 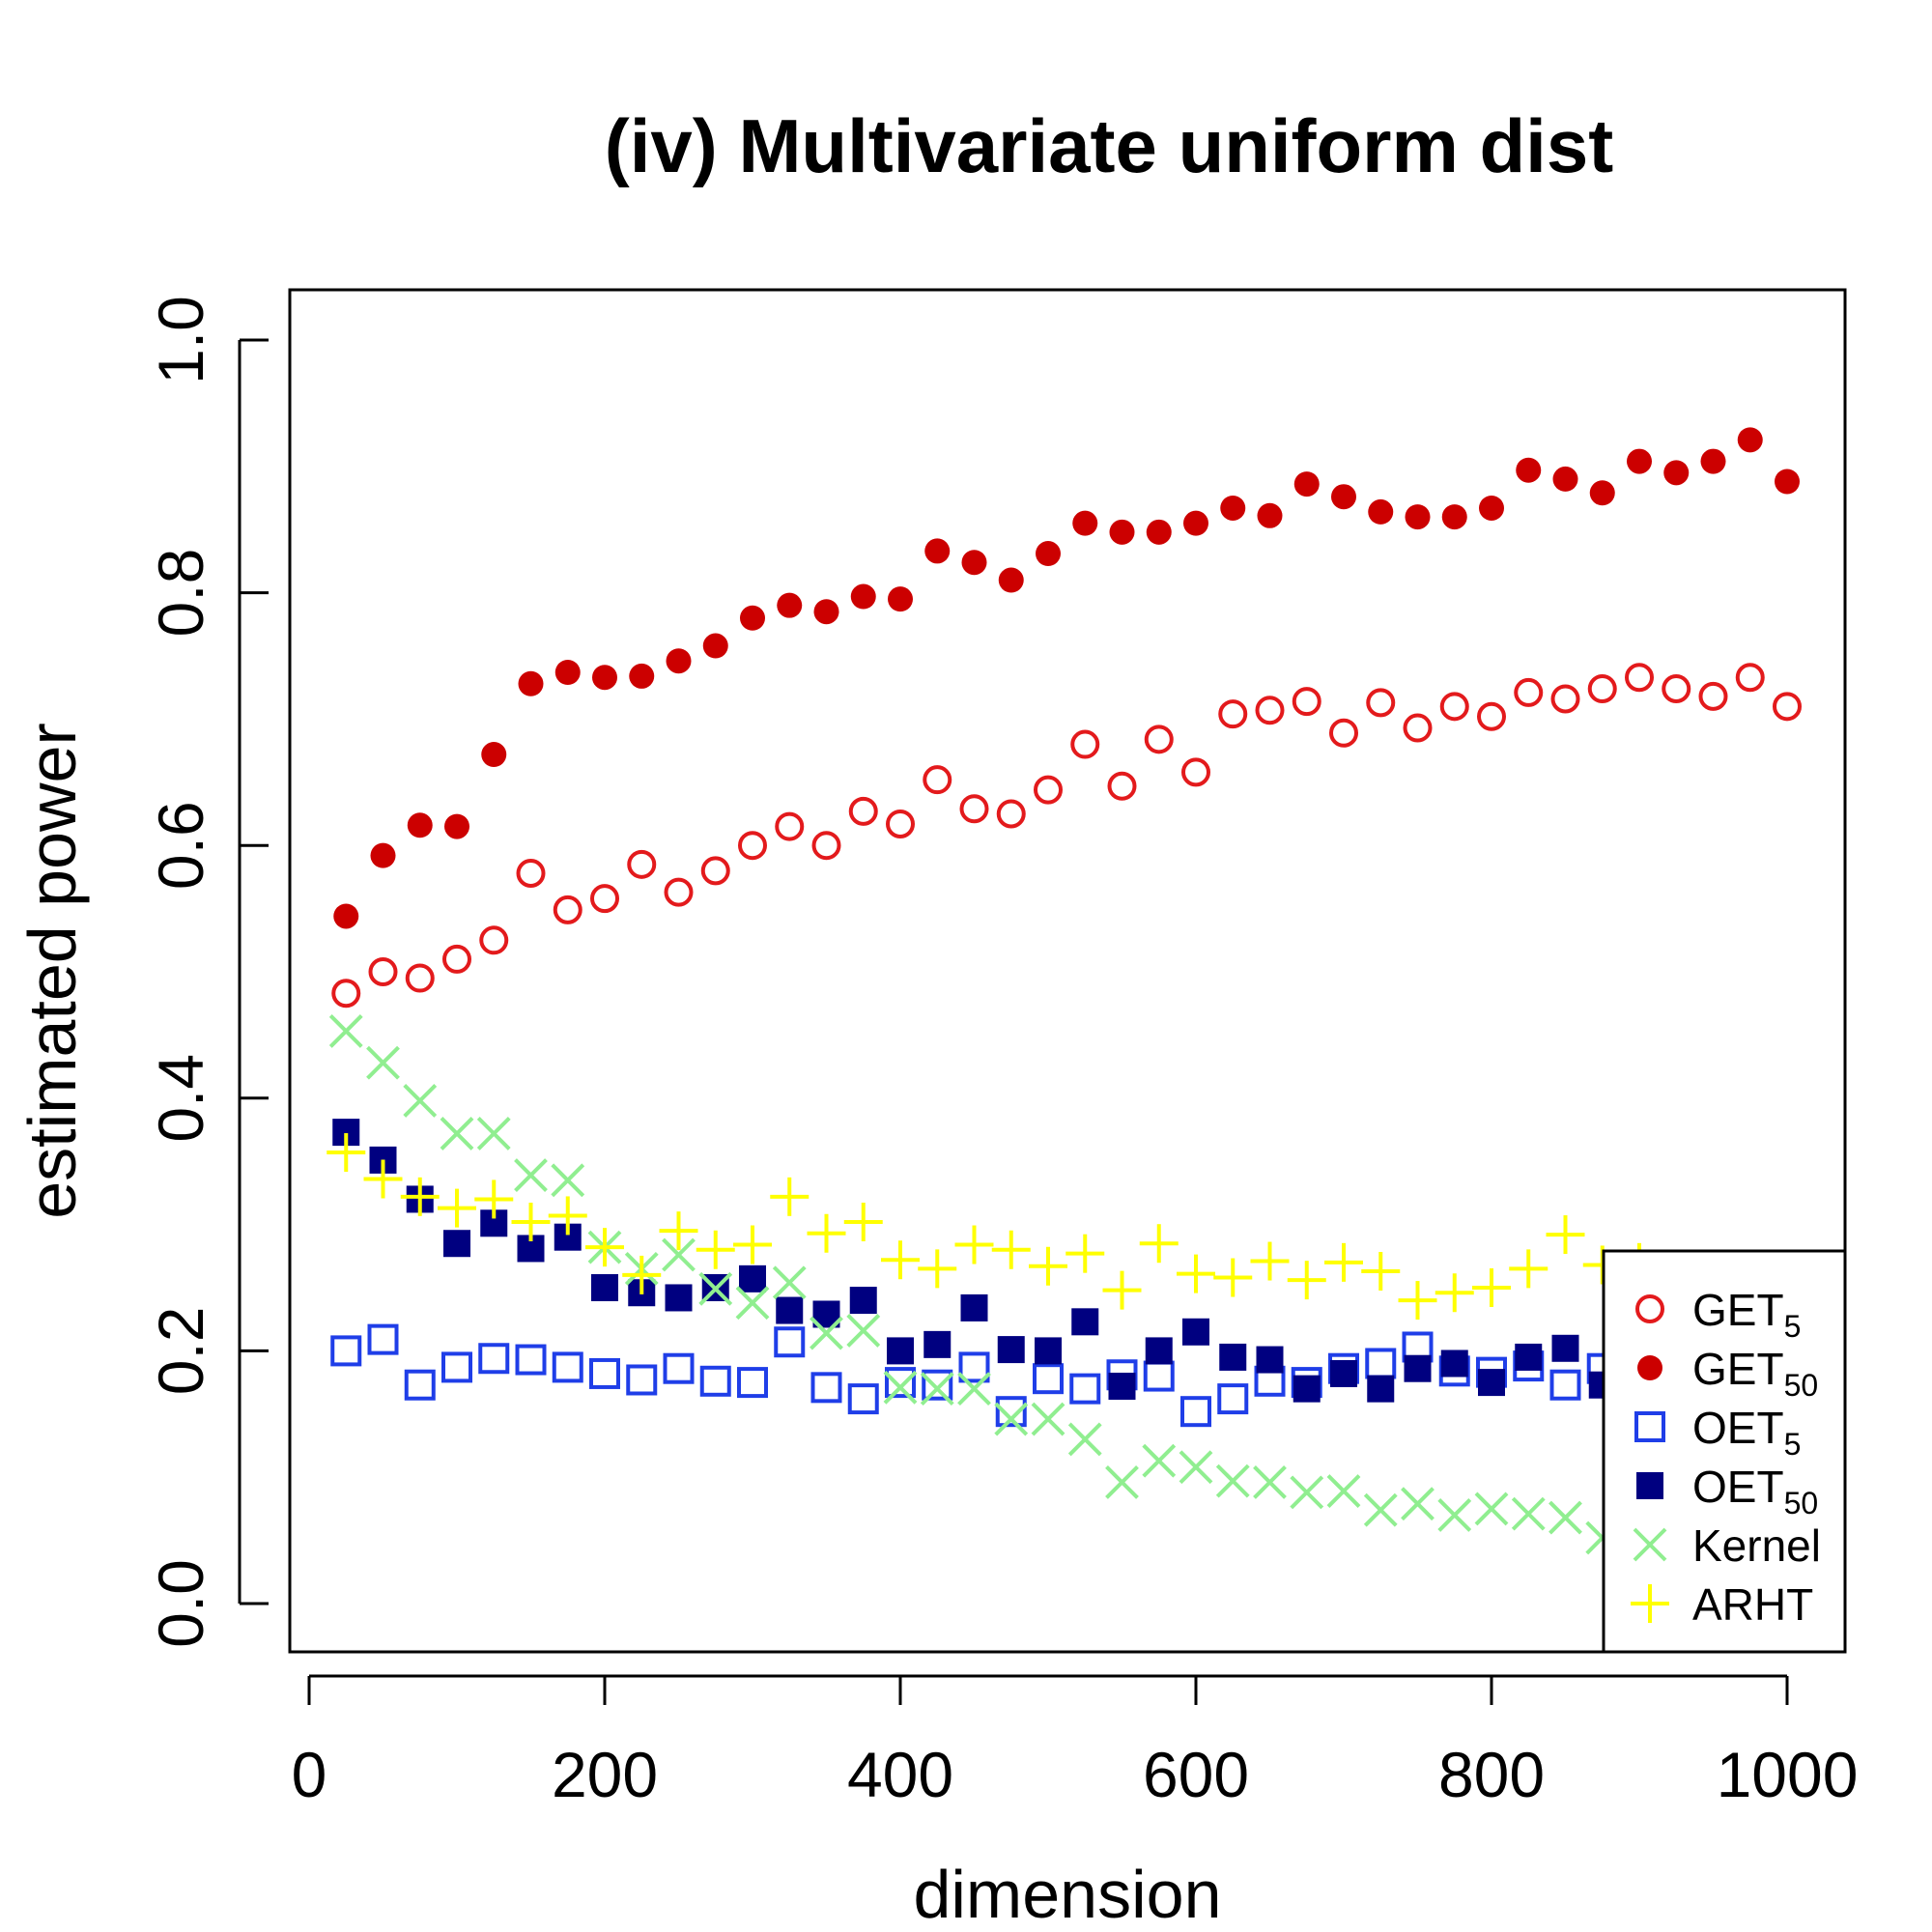 I want to click on legend-label: Kernel, so click(x=1756, y=1545).